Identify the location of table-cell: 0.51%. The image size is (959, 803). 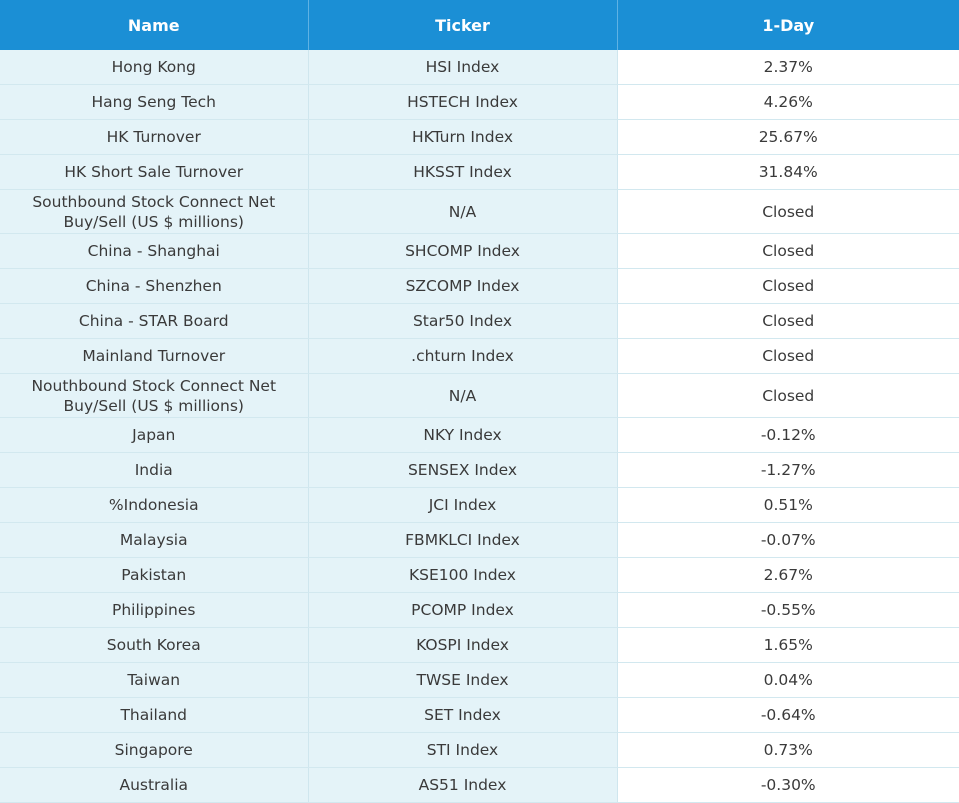
(788, 505).